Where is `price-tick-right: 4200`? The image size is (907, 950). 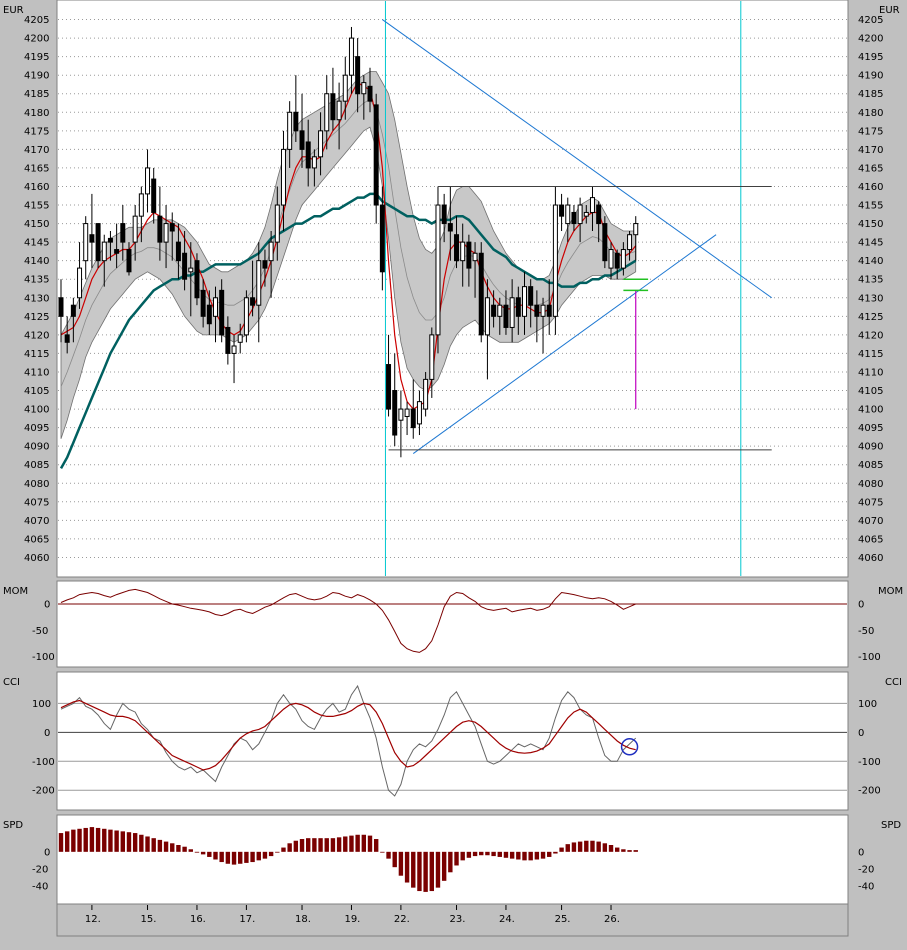
price-tick-right: 4200 is located at coordinates (870, 39).